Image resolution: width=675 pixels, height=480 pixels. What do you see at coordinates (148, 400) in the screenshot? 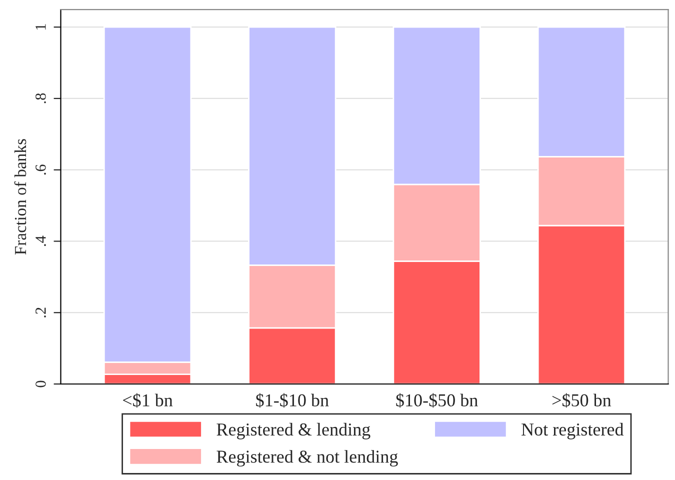
I see `x-tick-label: <$1 bn` at bounding box center [148, 400].